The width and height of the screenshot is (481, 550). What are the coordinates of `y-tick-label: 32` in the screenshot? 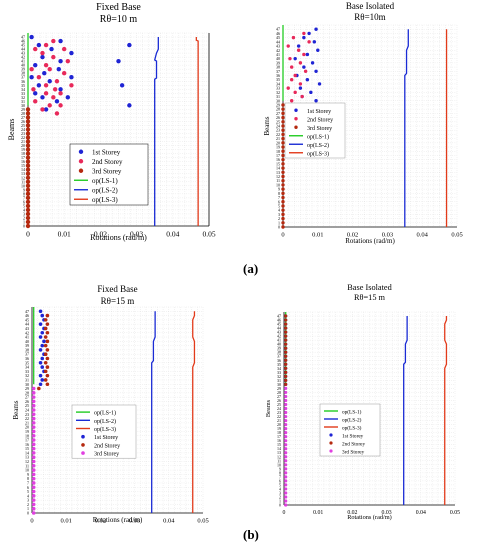 It's located at (23, 97).